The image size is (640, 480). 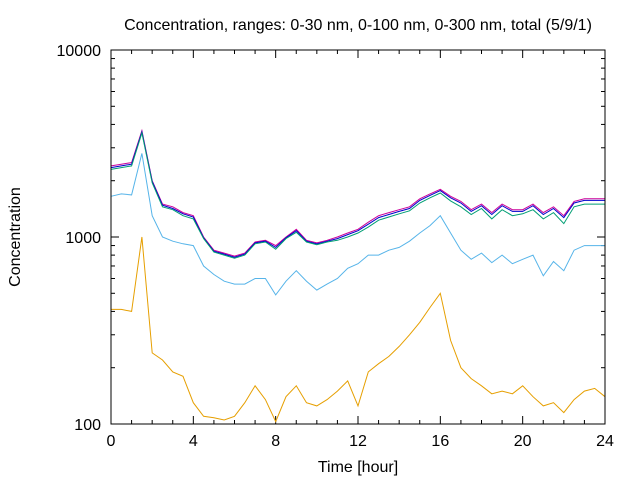 What do you see at coordinates (193, 441) in the screenshot?
I see `x-tick-label: 4` at bounding box center [193, 441].